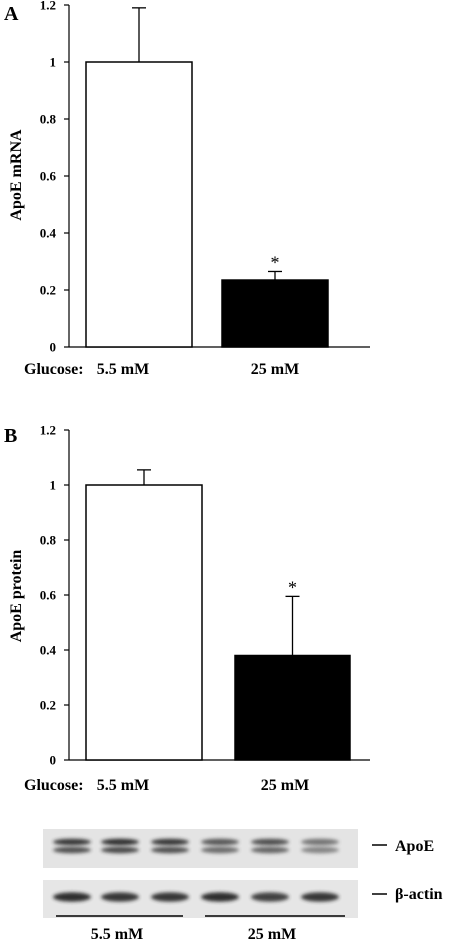 Image resolution: width=450 pixels, height=943 pixels. What do you see at coordinates (48, 705) in the screenshot?
I see `p2-y-tick-label: 0.2` at bounding box center [48, 705].